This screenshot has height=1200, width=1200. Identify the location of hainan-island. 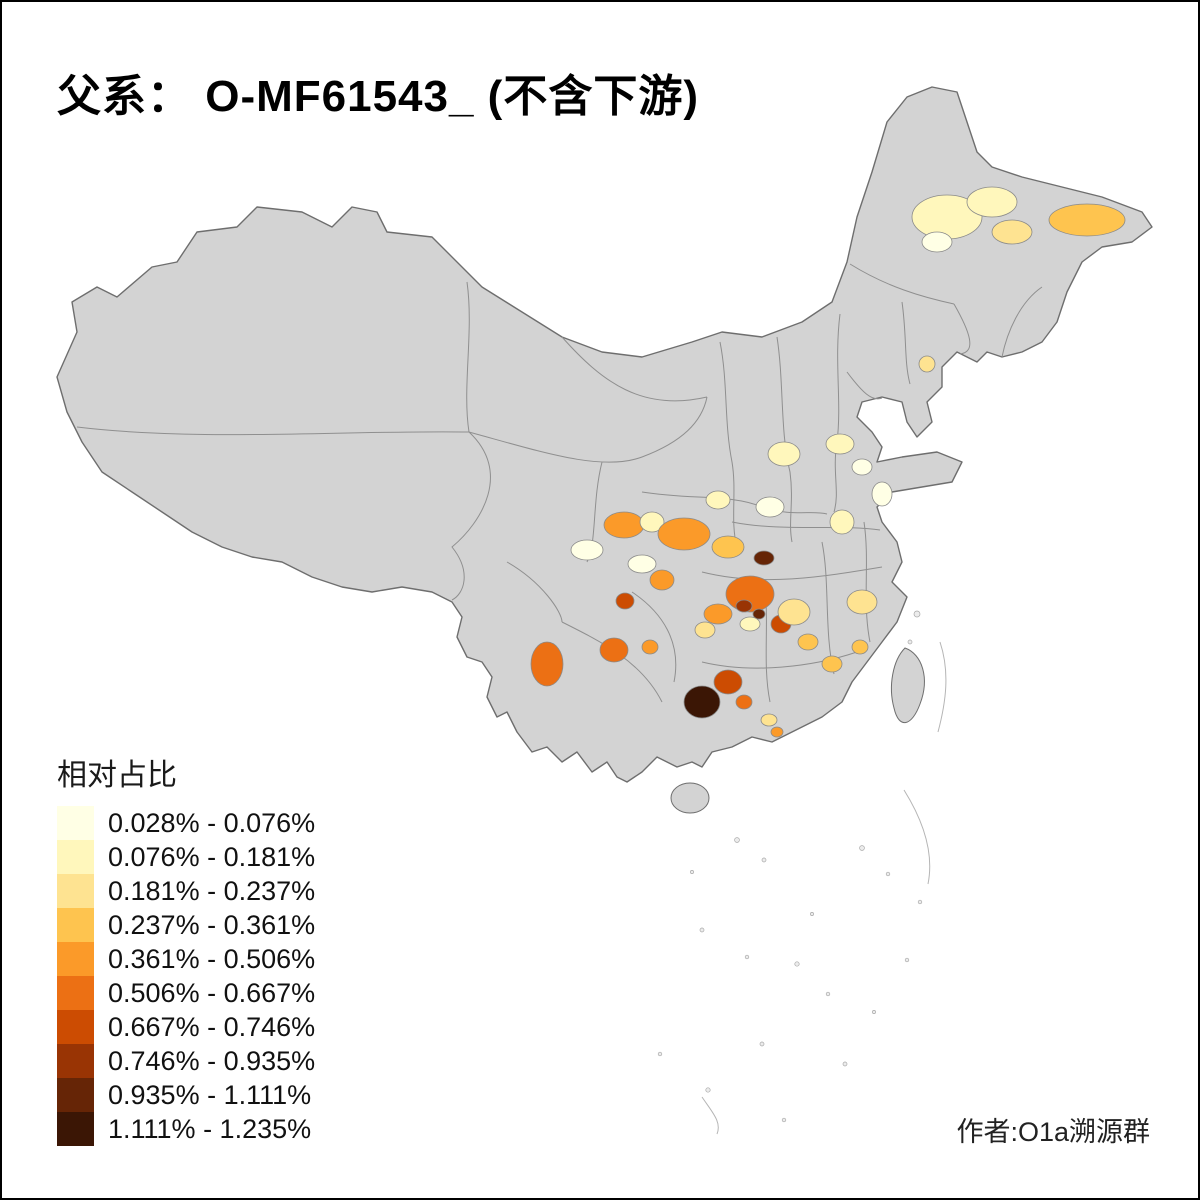
(690, 798).